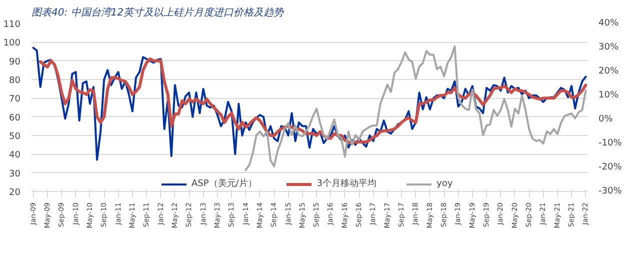 The width and height of the screenshot is (640, 272). Describe the element at coordinates (610, 191) in the screenshot. I see `y2-tick-label: -30%` at that location.